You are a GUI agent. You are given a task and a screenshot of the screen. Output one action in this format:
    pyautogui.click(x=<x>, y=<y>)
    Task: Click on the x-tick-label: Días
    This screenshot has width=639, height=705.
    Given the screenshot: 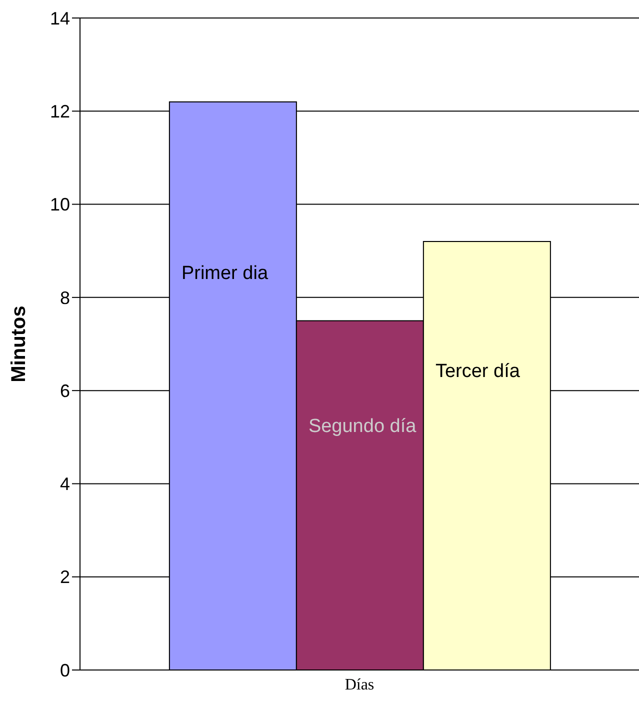 What is the action you would take?
    pyautogui.click(x=359, y=685)
    